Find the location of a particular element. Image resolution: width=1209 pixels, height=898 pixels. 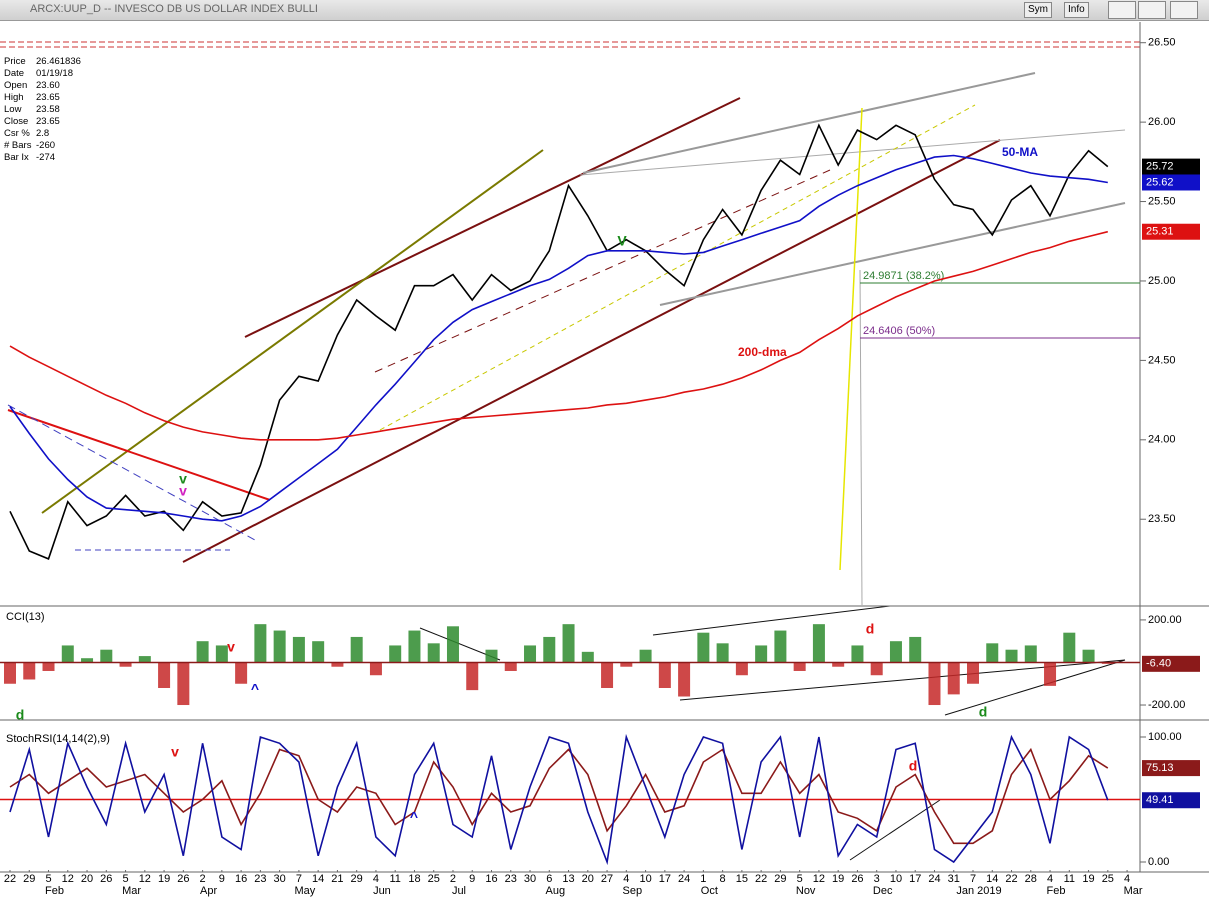

last-value-label: 25.72 is located at coordinates (1160, 167).